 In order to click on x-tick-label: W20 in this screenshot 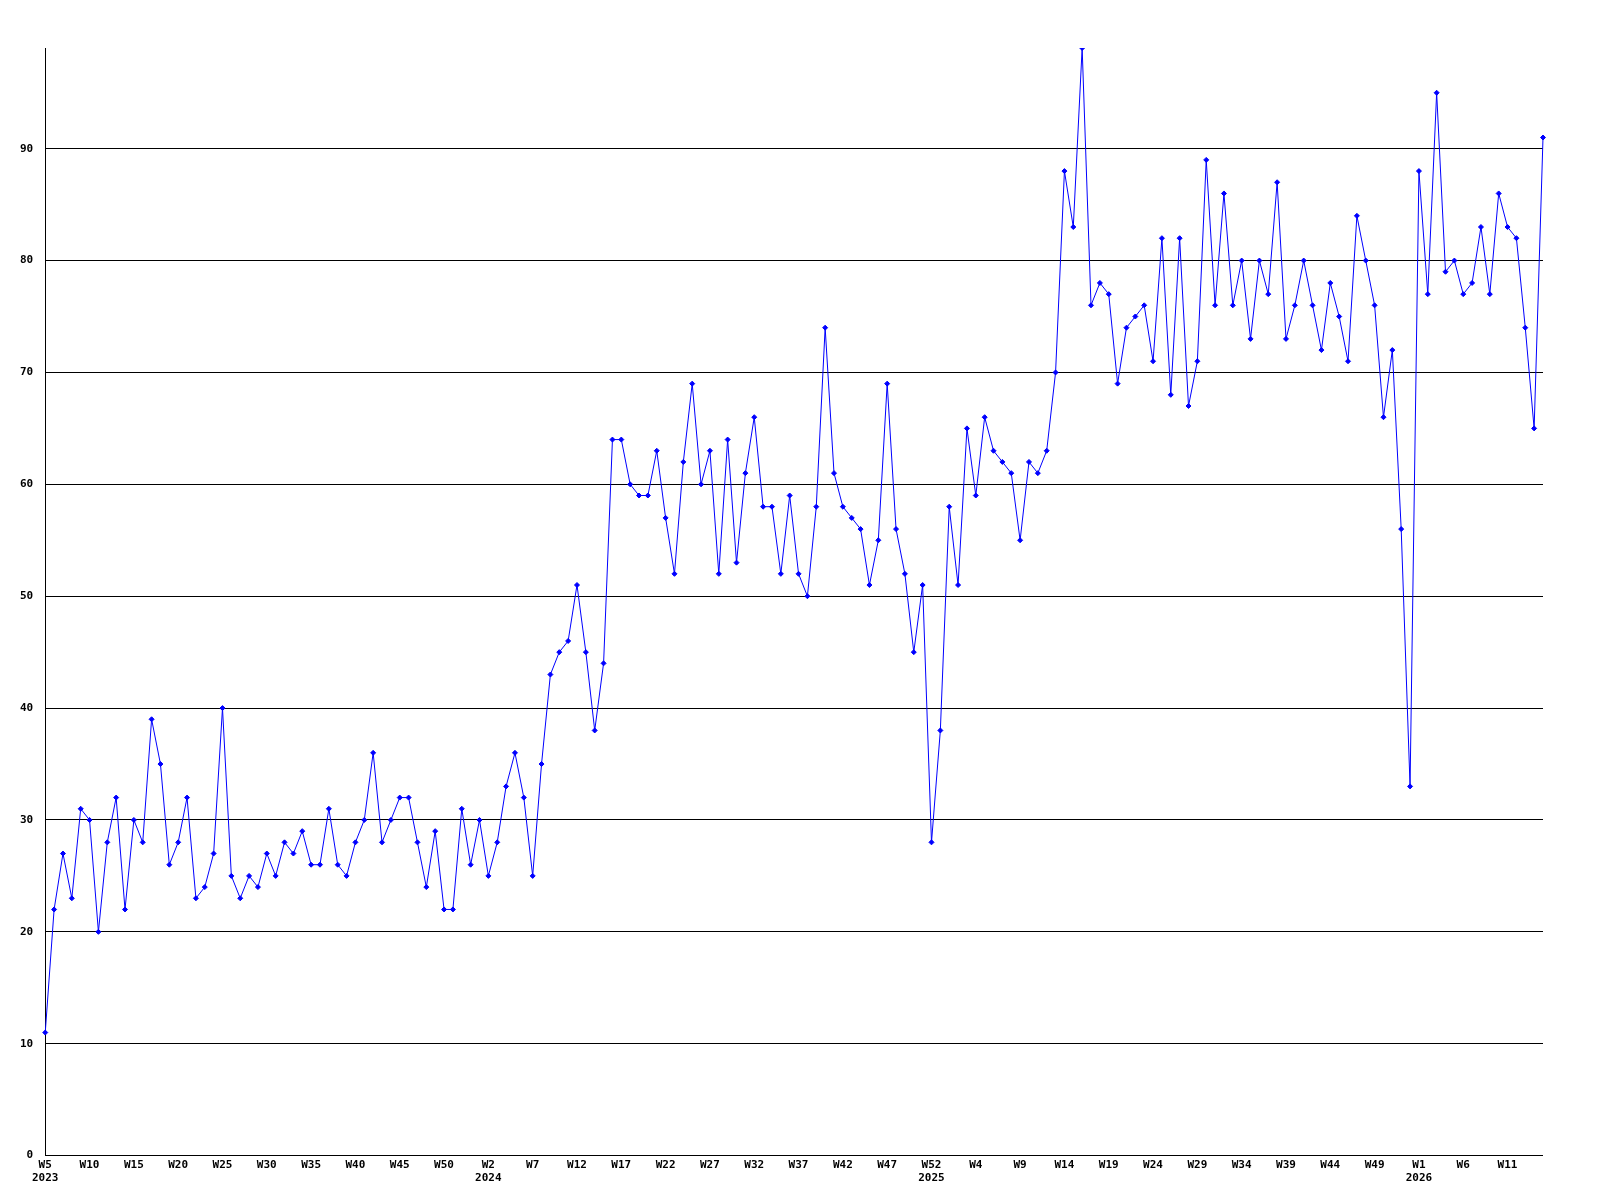, I will do `click(178, 1165)`.